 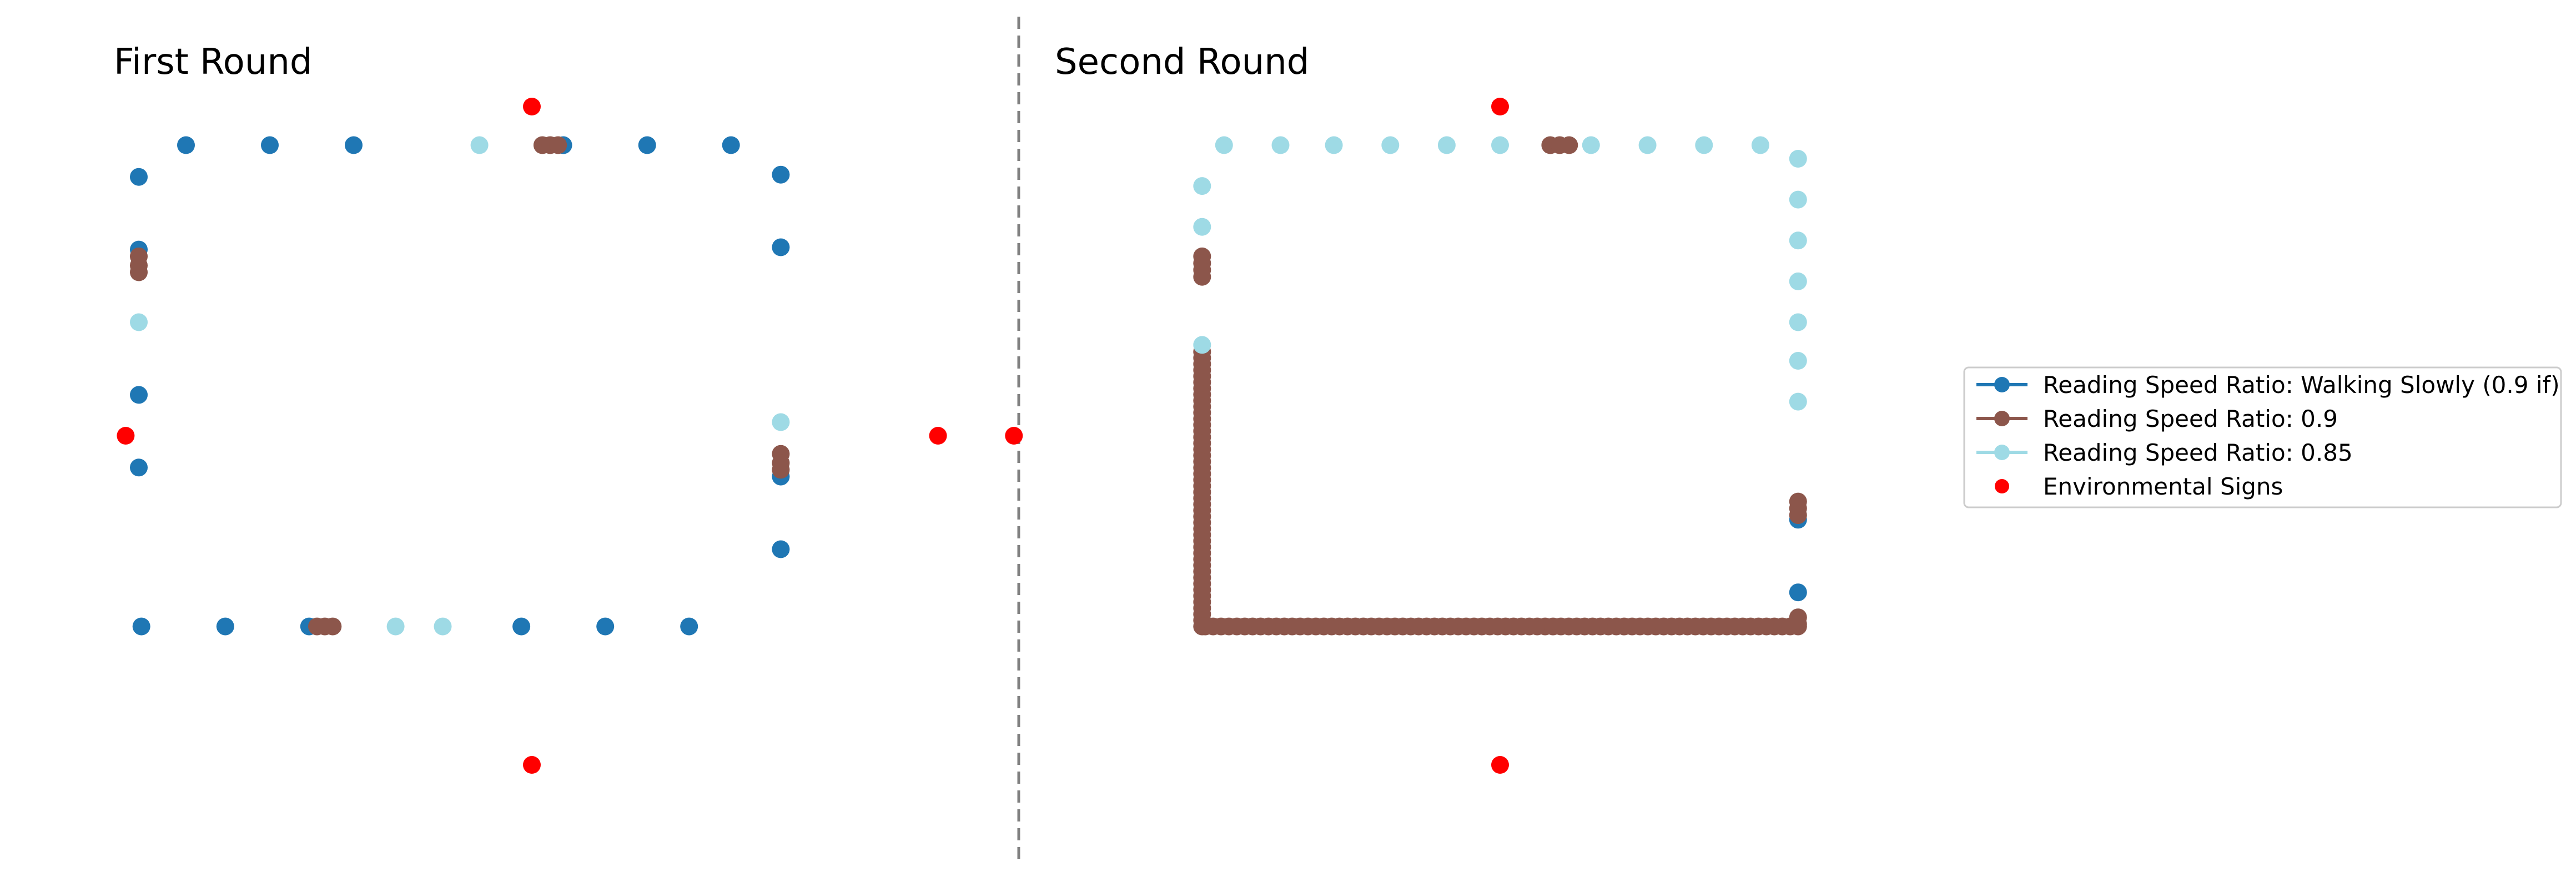 I want to click on legend-label: Reading Speed Ratio: 0.85, so click(x=2198, y=453).